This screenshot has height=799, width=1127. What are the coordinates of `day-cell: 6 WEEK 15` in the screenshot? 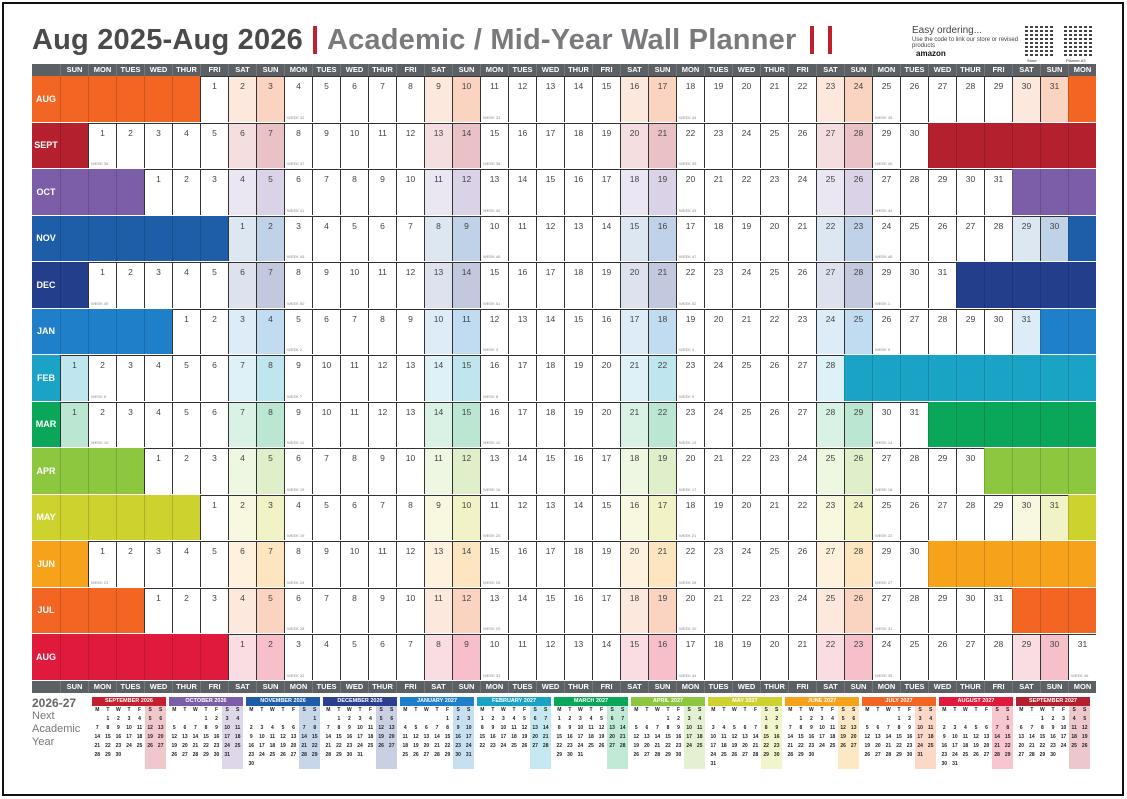 It's located at (298, 471).